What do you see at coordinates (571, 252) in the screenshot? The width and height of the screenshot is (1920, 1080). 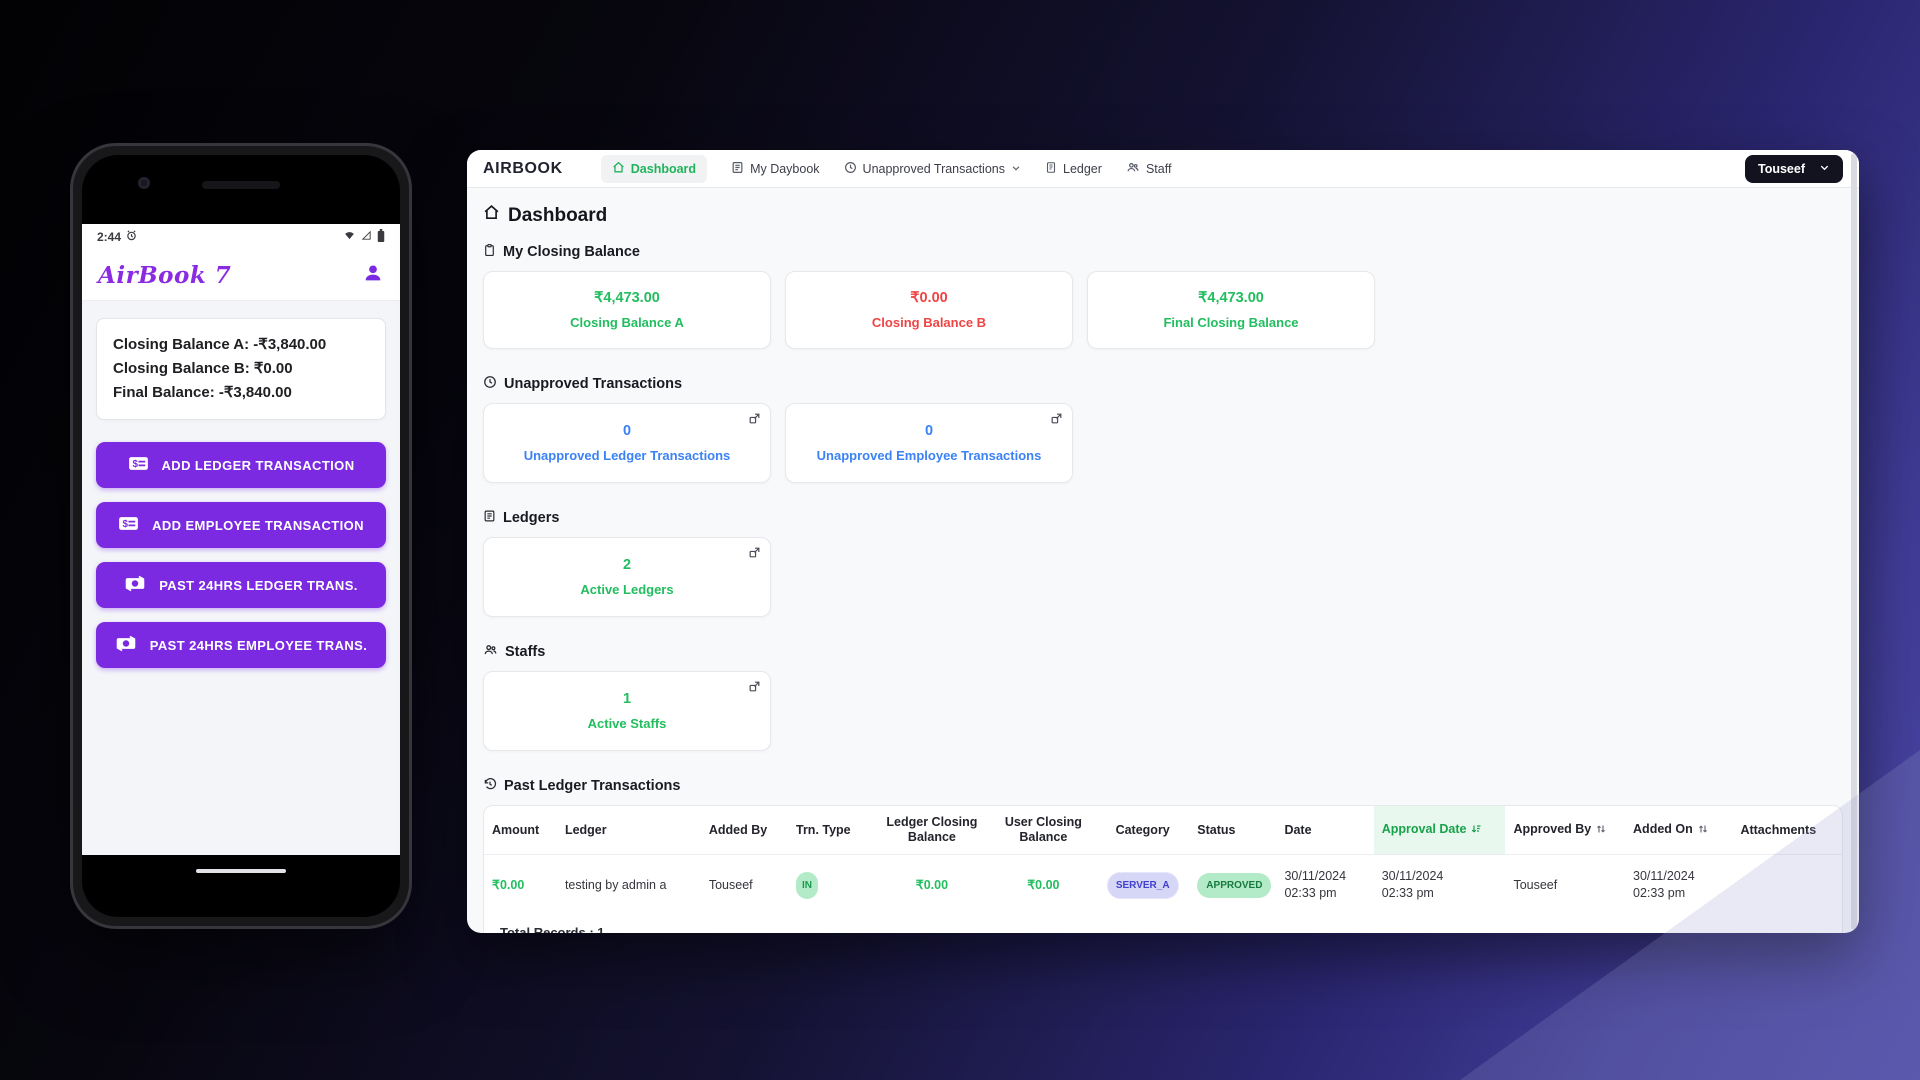 I see `section-title: My Closing Balance` at bounding box center [571, 252].